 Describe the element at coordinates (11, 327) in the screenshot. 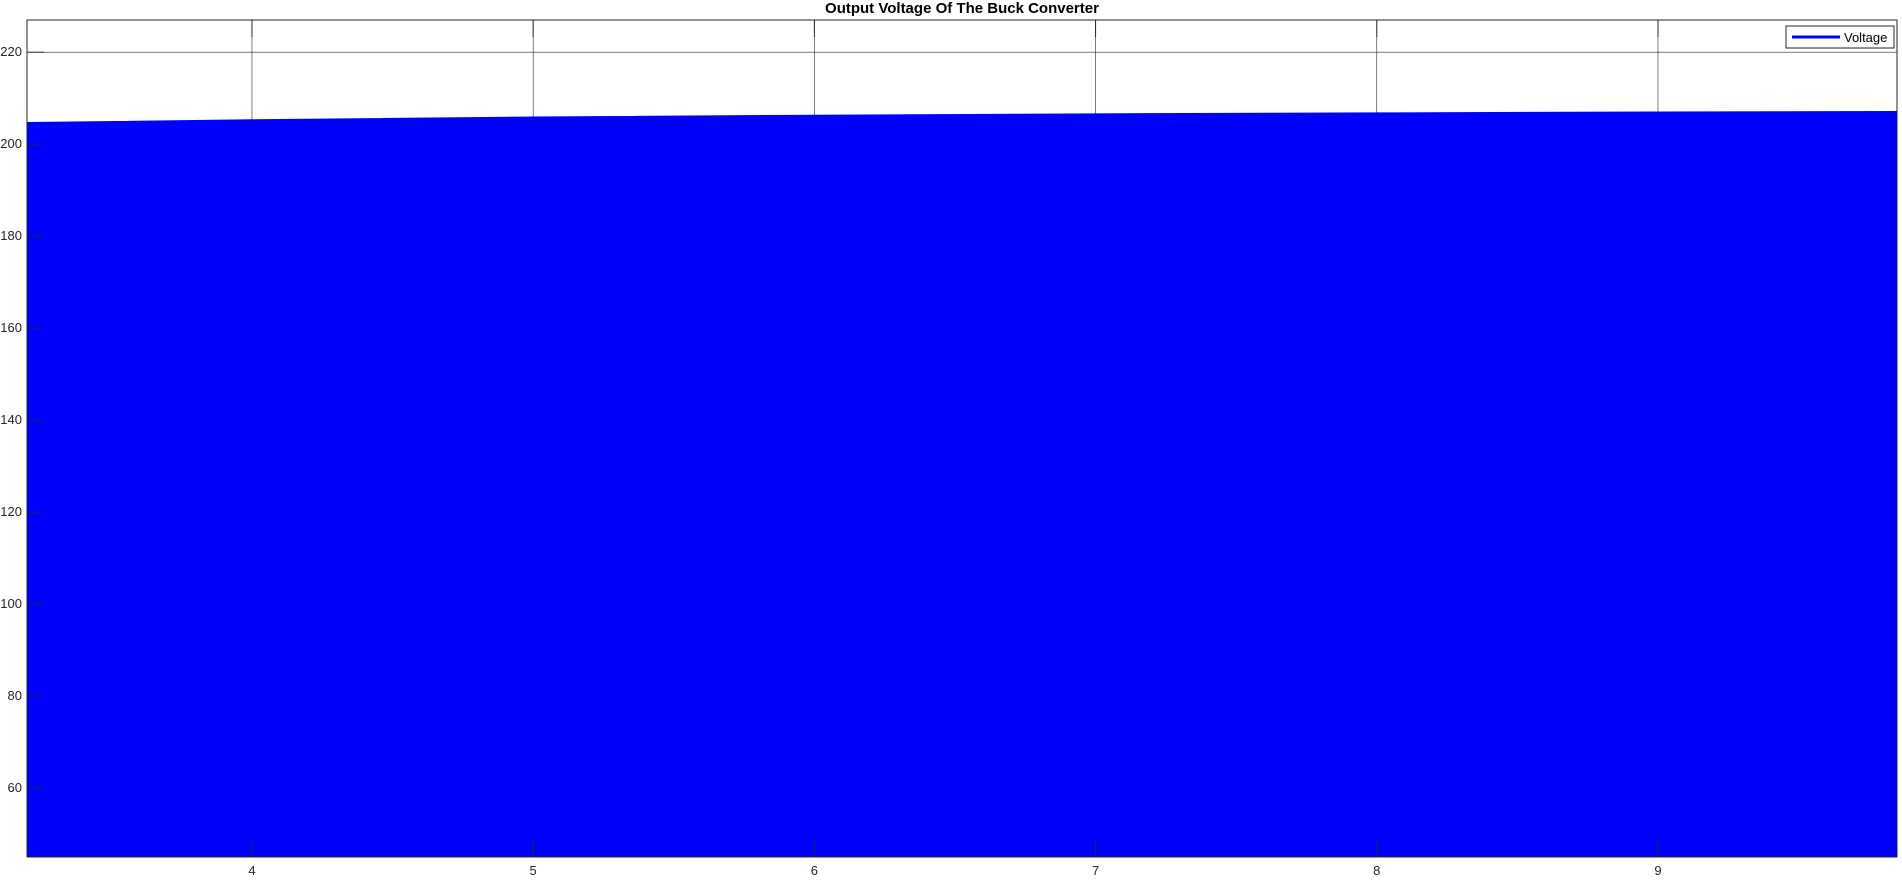

I see `y-tick-label: 160` at that location.